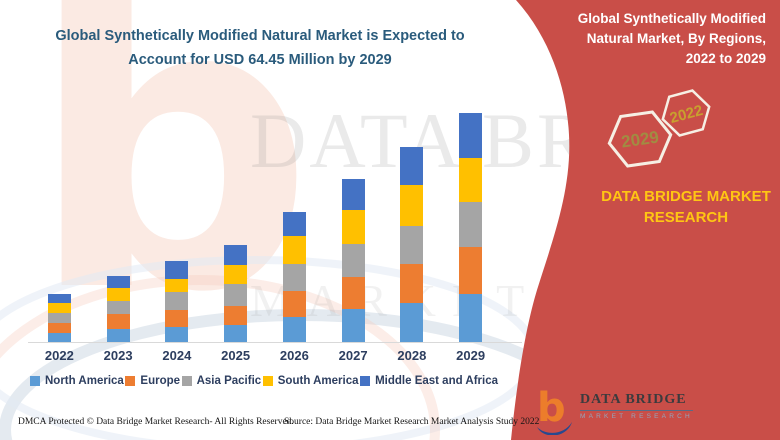 The image size is (780, 440). What do you see at coordinates (260, 60) in the screenshot?
I see `chart-title-line2: Account for USD 64.45 Million by 2029` at bounding box center [260, 60].